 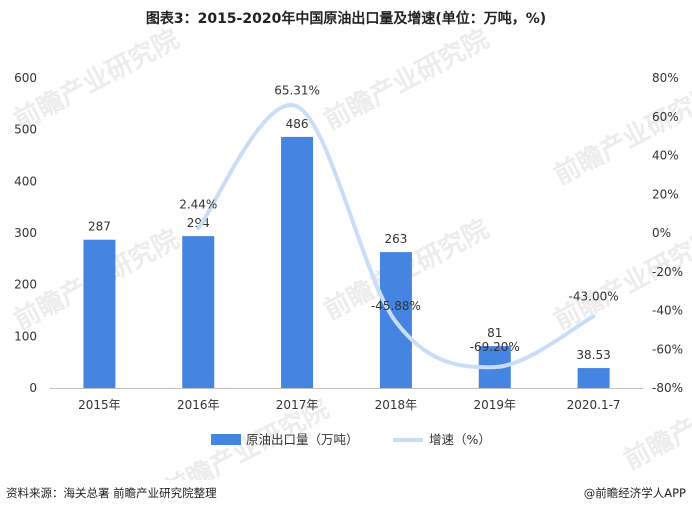 I want to click on left-axis: 0 100 200 300 400 500 600, so click(x=25, y=233).